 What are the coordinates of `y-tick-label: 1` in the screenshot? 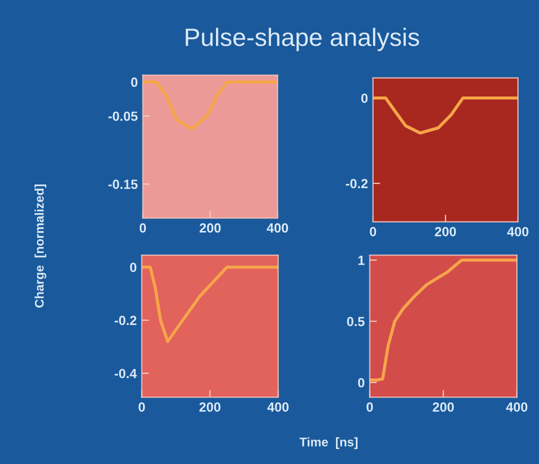 It's located at (361, 260).